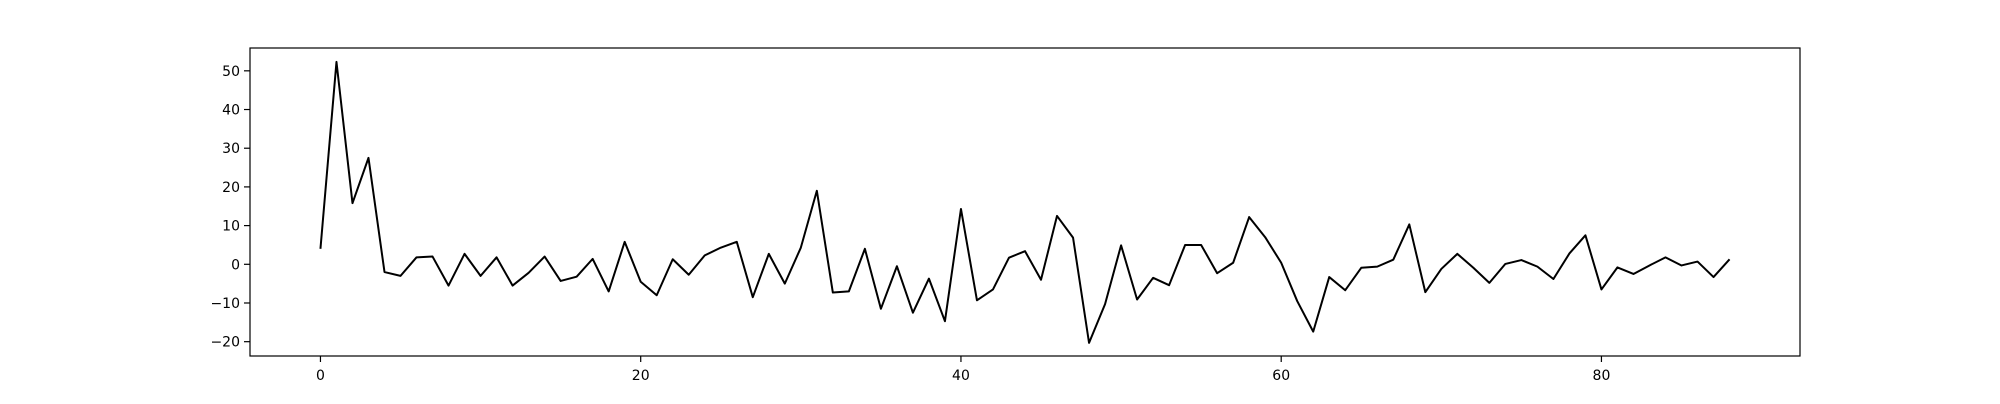 The height and width of the screenshot is (404, 2000). What do you see at coordinates (1602, 376) in the screenshot?
I see `x-tick-label: 80` at bounding box center [1602, 376].